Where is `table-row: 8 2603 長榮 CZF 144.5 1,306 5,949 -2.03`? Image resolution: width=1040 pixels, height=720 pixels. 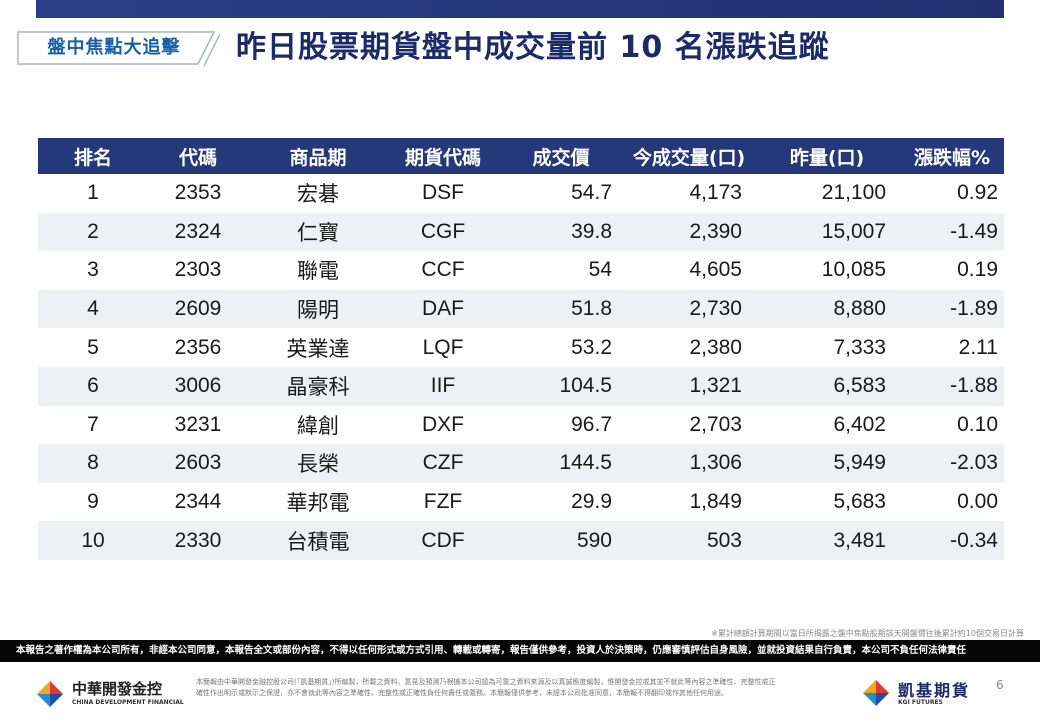 table-row: 8 2603 長榮 CZF 144.5 1,306 5,949 -2.03 is located at coordinates (521, 463).